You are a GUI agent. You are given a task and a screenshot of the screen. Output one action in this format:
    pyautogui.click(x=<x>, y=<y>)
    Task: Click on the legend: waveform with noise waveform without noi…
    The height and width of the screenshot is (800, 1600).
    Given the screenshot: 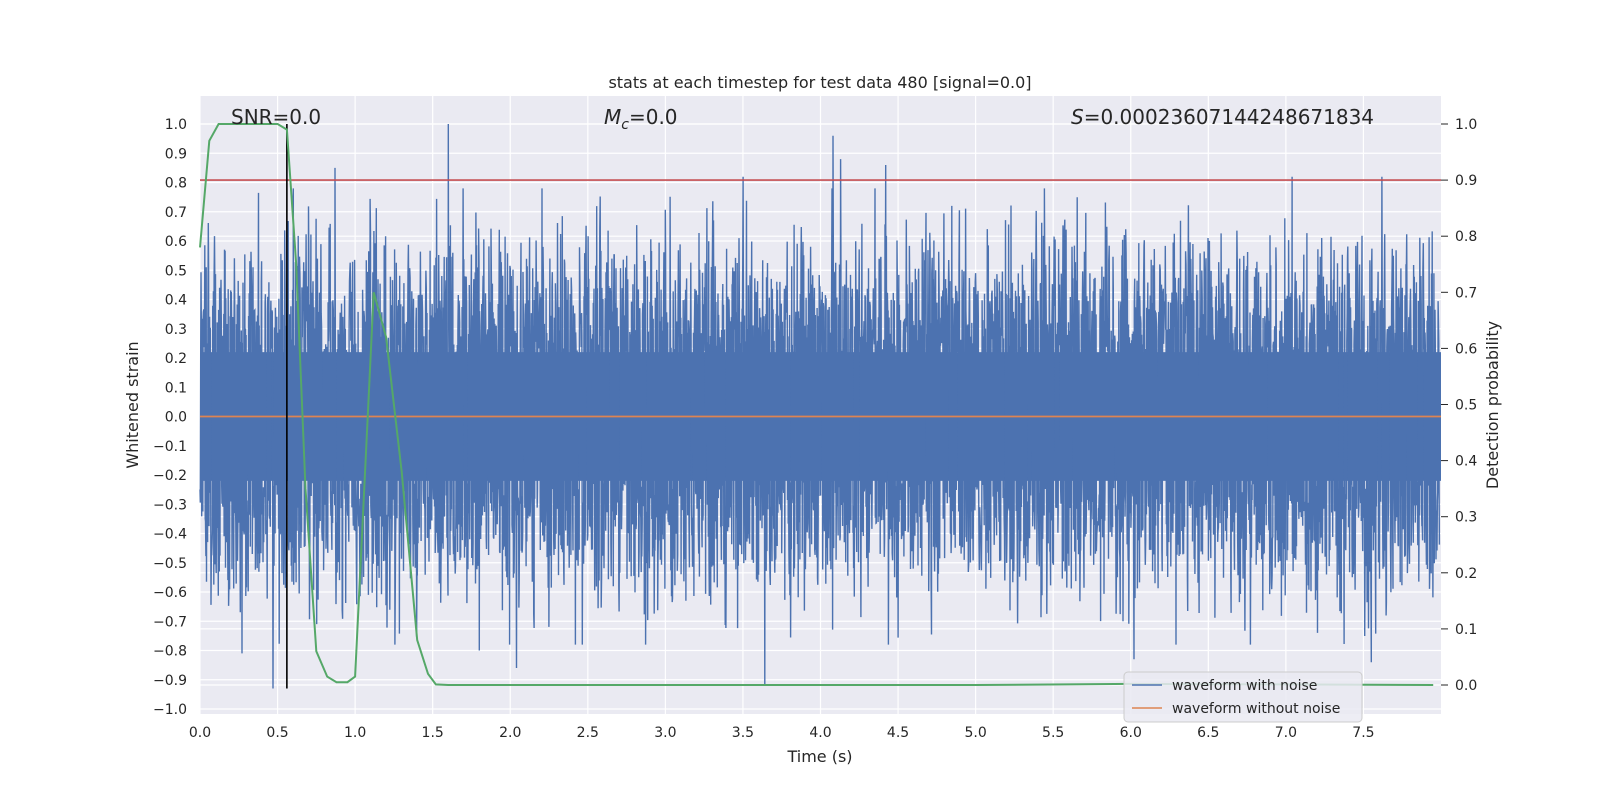 What is the action you would take?
    pyautogui.click(x=1243, y=697)
    